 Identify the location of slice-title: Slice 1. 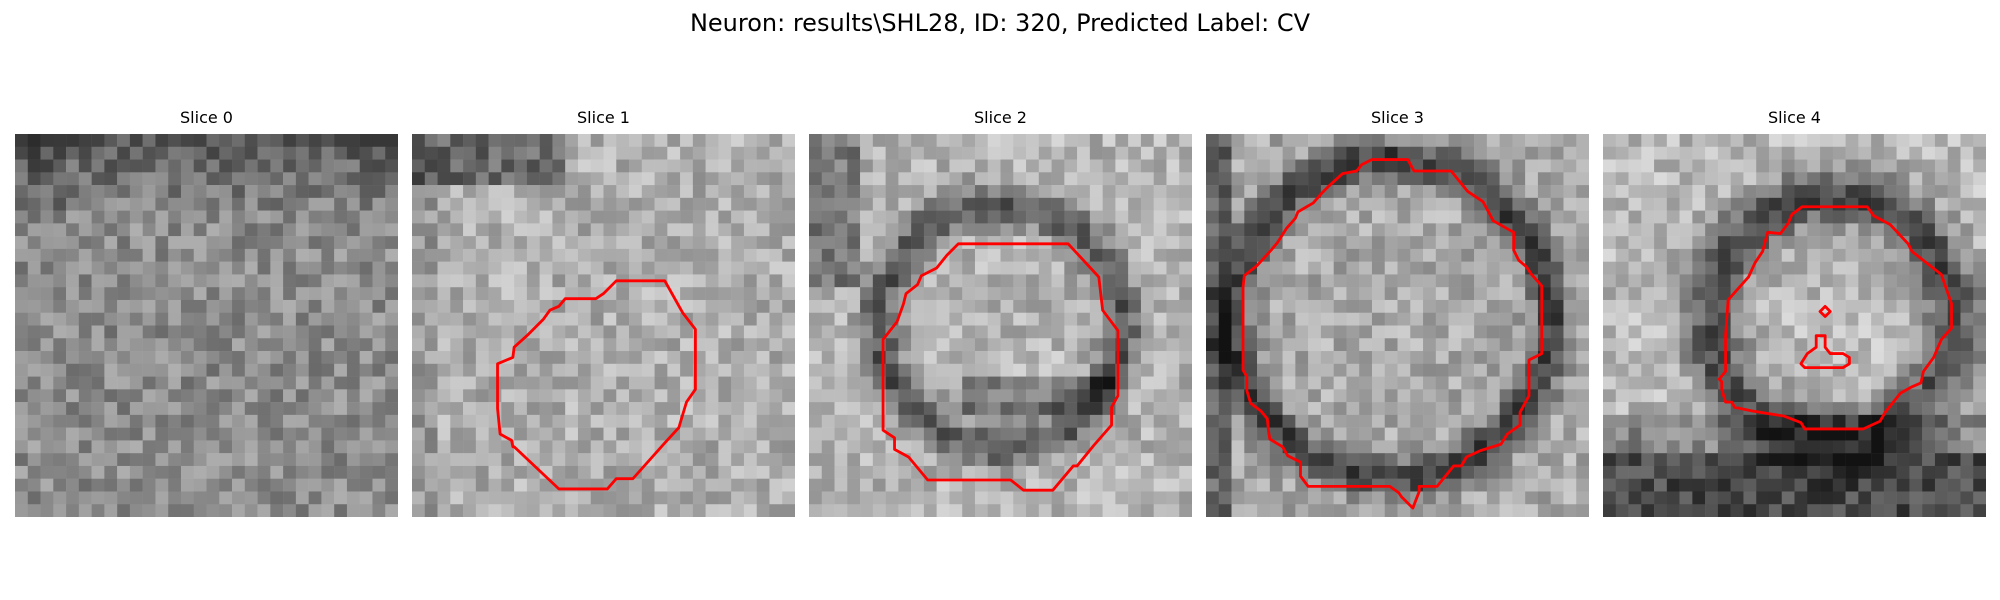
(603, 117).